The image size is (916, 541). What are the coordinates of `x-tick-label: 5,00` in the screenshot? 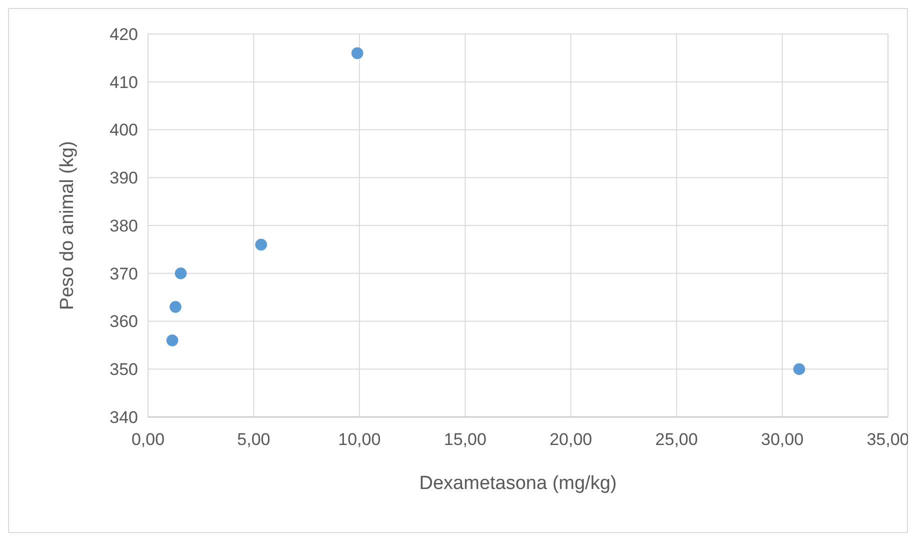 It's located at (253, 439).